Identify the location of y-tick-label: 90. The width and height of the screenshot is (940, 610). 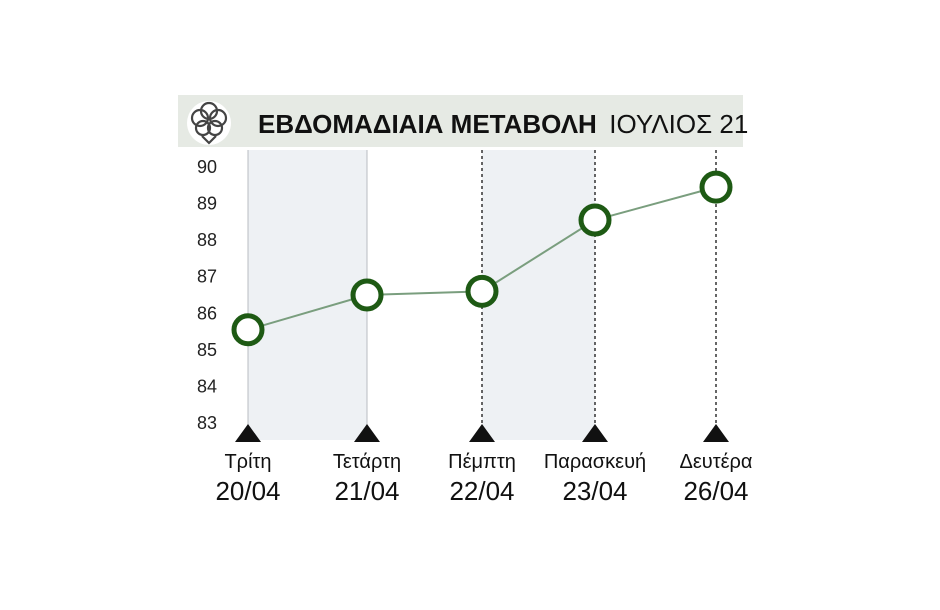
(207, 167).